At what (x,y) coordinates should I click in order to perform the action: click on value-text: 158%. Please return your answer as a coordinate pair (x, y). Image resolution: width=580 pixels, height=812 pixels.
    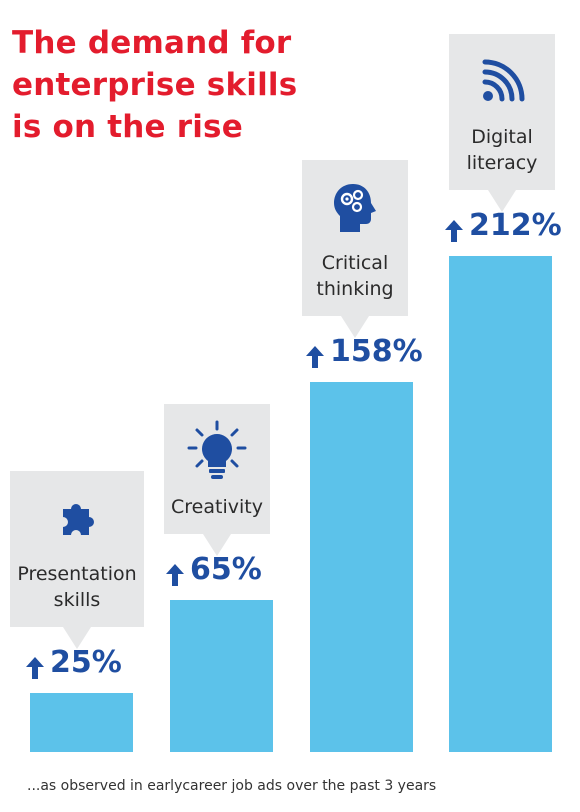
    Looking at the image, I should click on (376, 351).